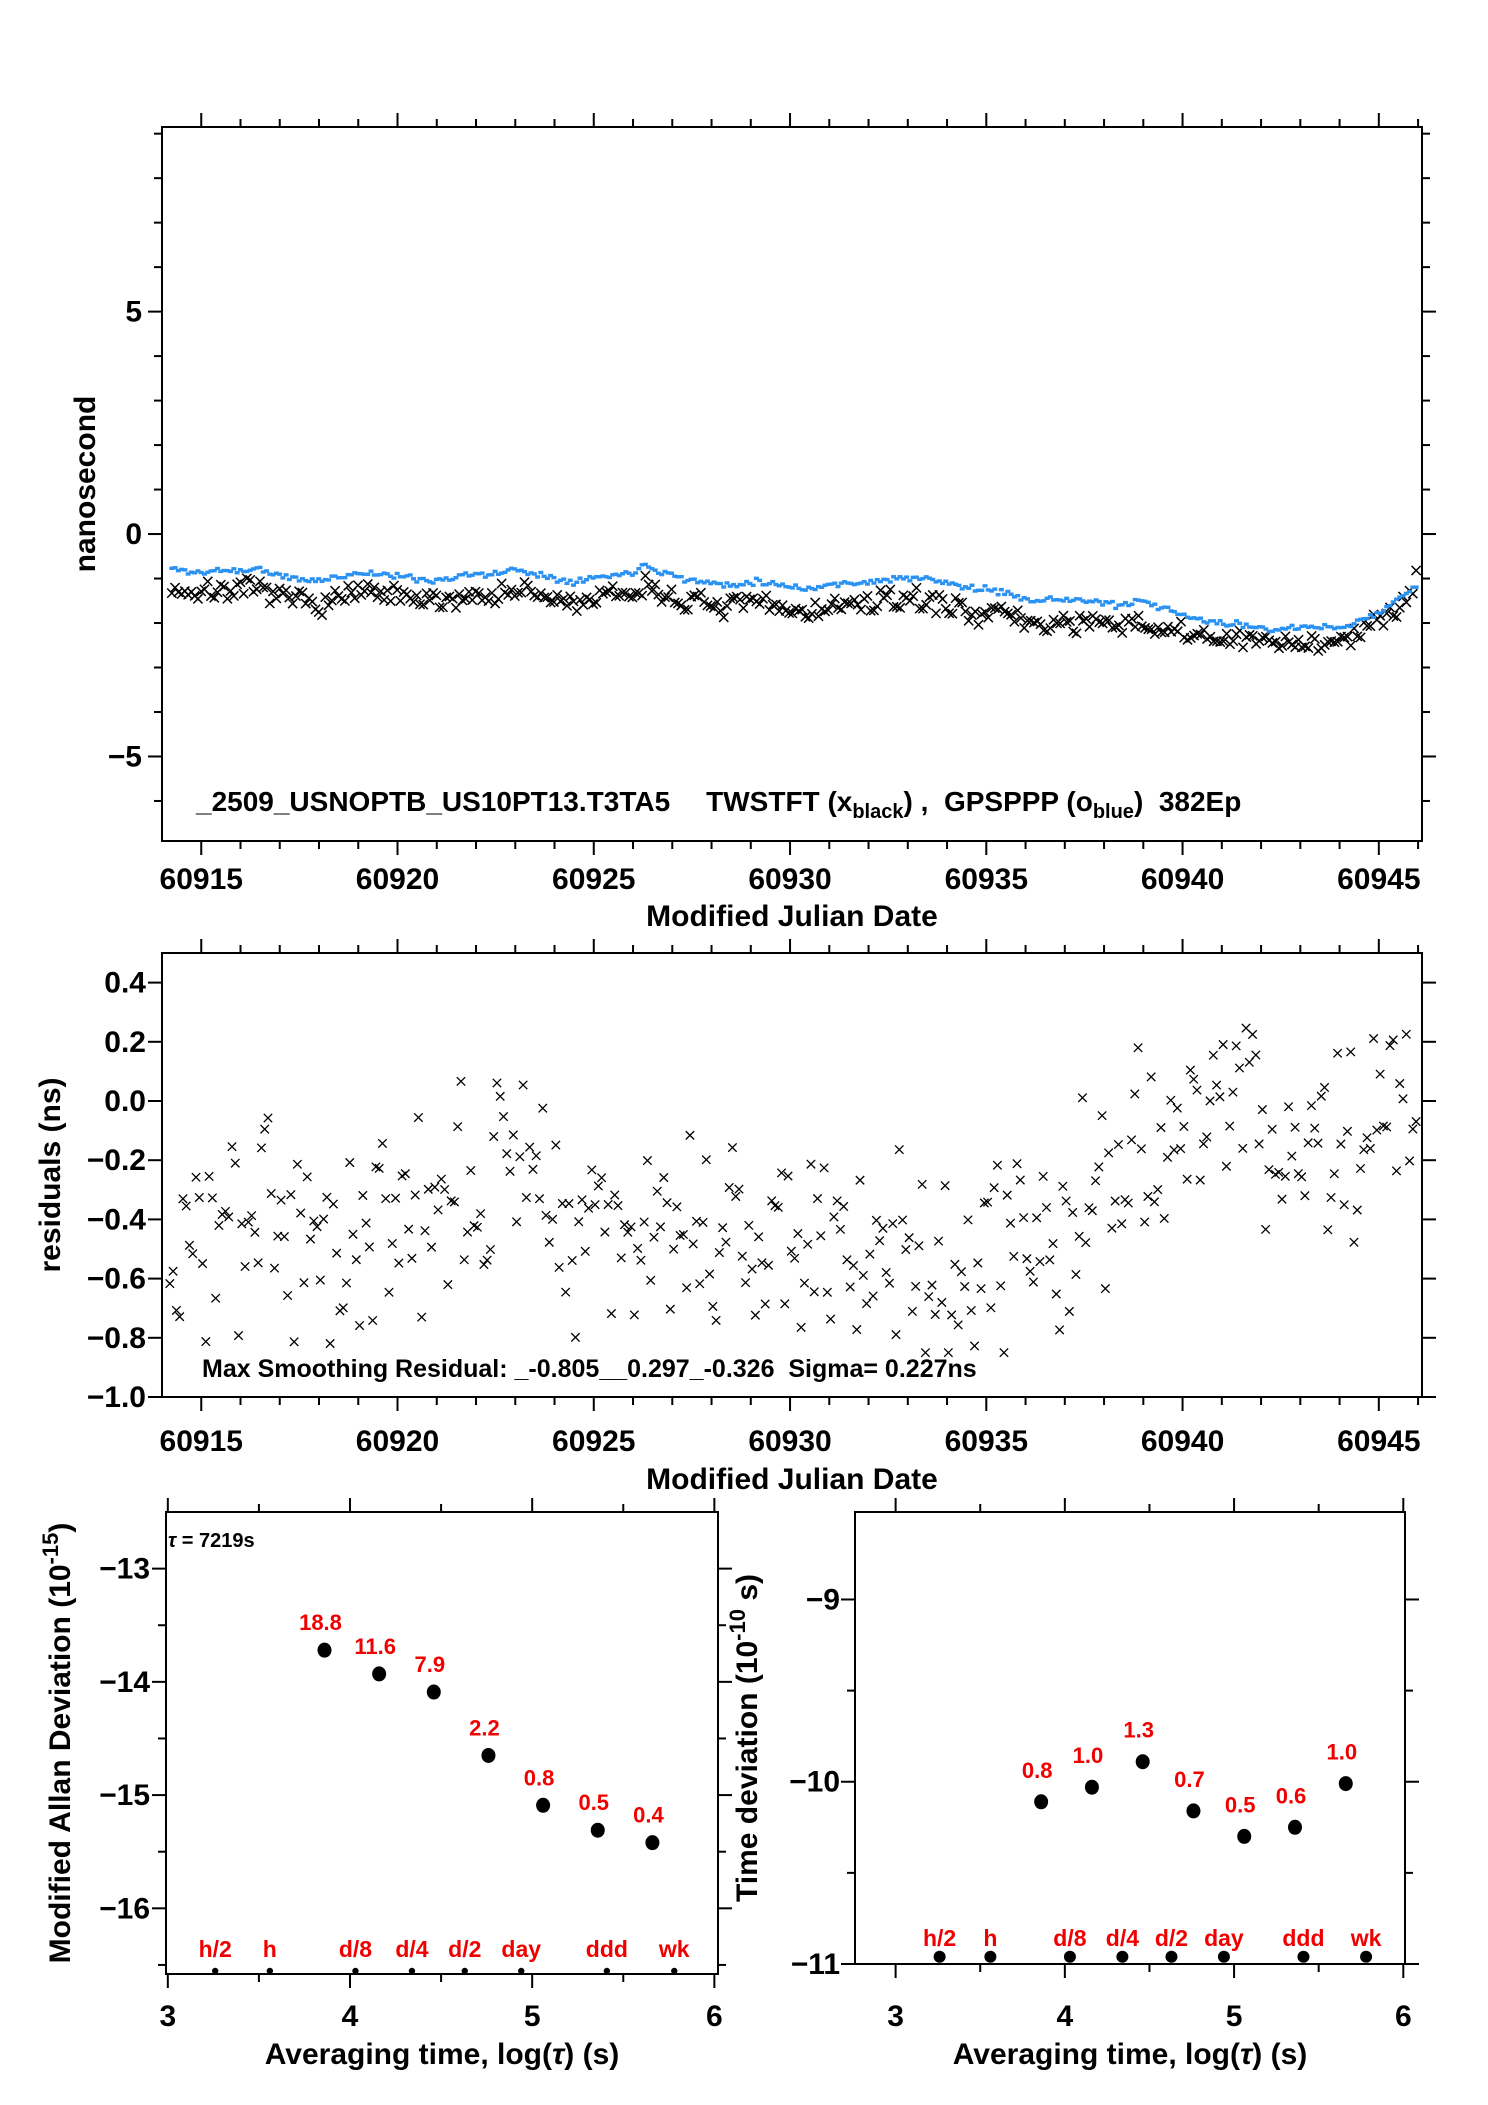 This screenshot has width=1488, height=2105. What do you see at coordinates (116, 1279) in the screenshot?
I see `svg-text: −0.6` at bounding box center [116, 1279].